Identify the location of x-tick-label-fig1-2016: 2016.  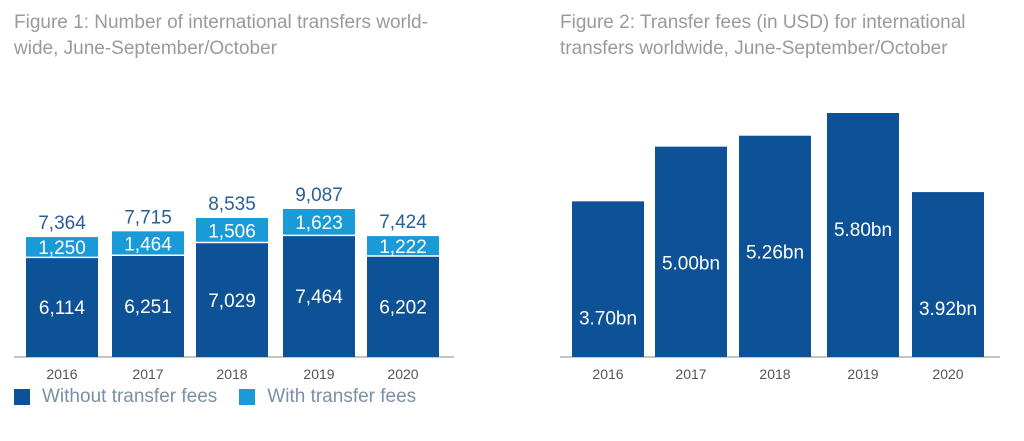
(61, 374).